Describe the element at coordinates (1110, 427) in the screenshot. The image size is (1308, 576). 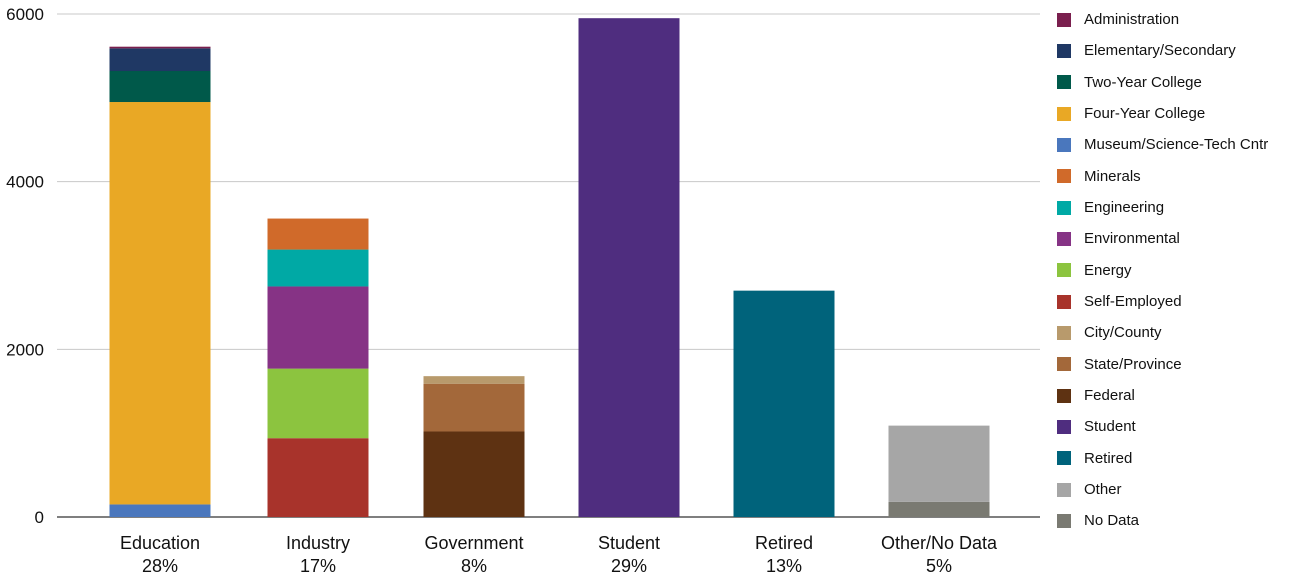
I see `legend-label: Student` at that location.